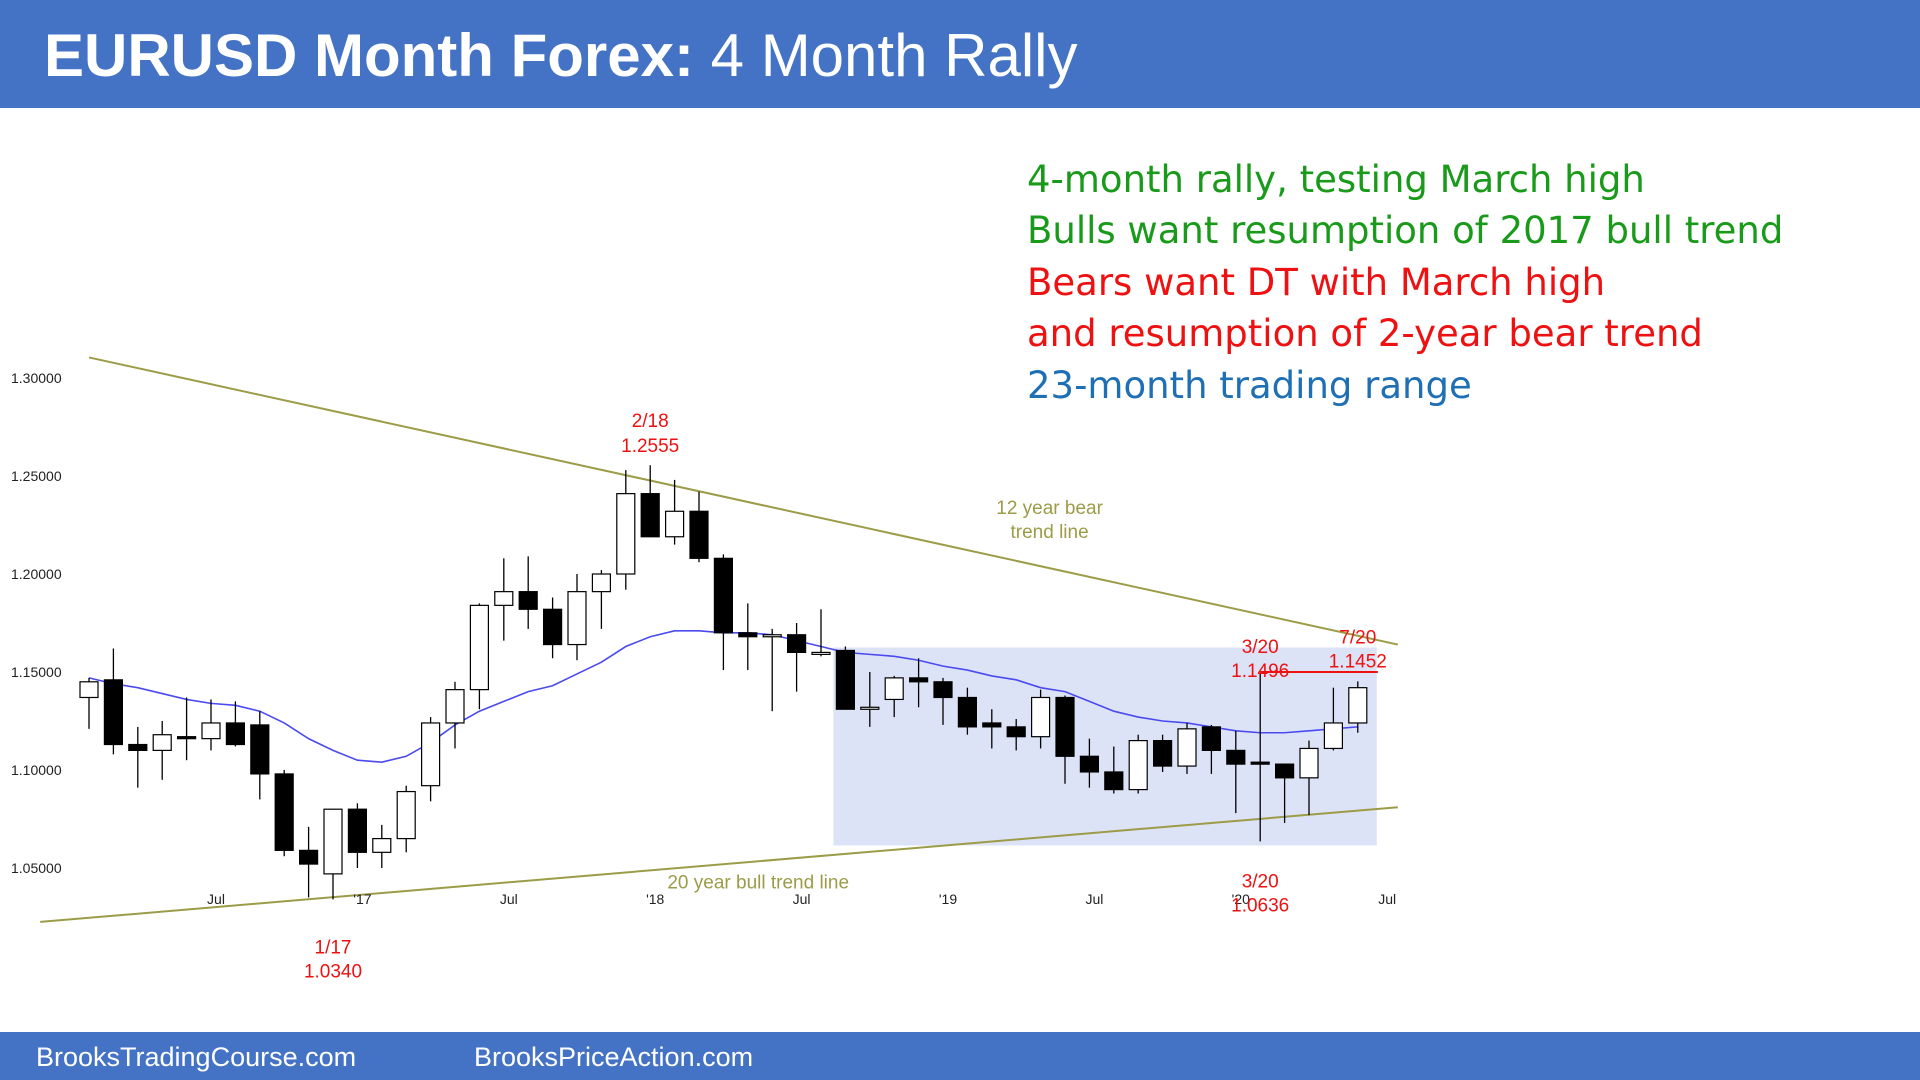 The width and height of the screenshot is (1920, 1080). What do you see at coordinates (1049, 508) in the screenshot?
I see `bear-trend-line-label: 12 year bear` at bounding box center [1049, 508].